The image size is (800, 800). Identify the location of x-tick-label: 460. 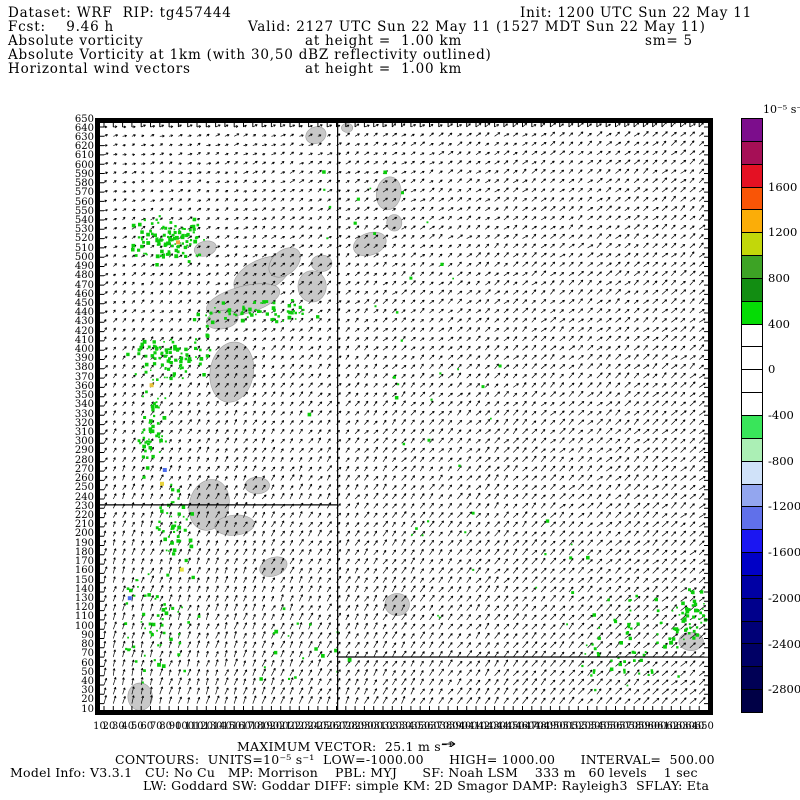
(525, 726).